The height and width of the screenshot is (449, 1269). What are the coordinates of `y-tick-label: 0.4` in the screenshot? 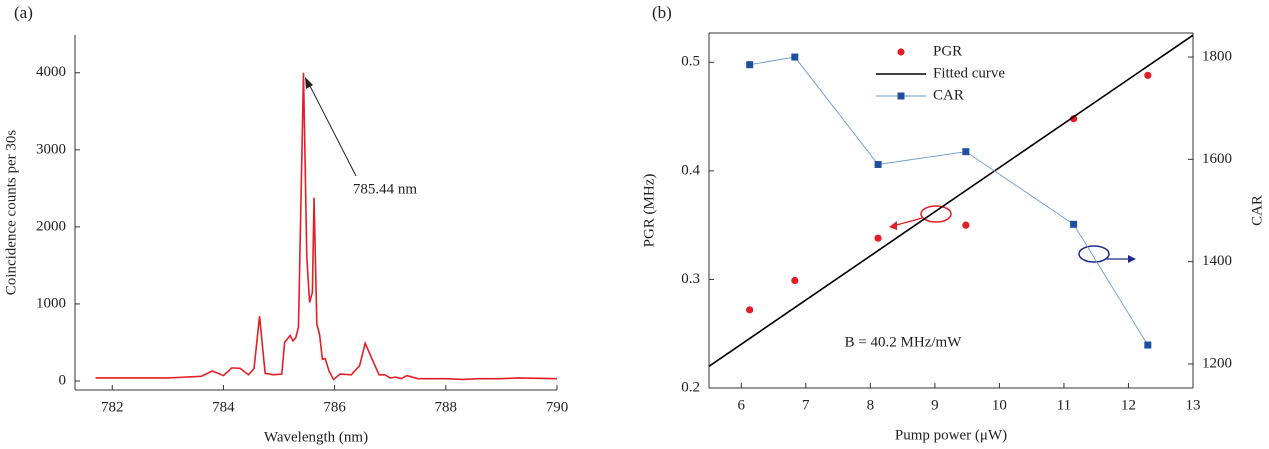 It's located at (690, 170).